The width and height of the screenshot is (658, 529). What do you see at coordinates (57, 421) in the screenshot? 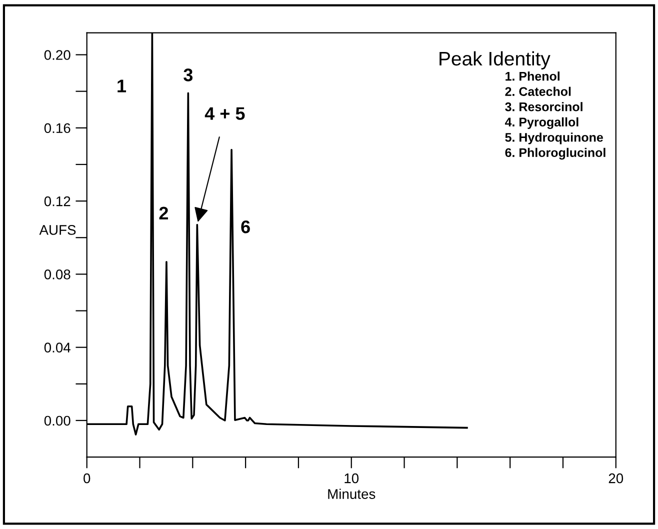
I see `y-tick-label: 0.00` at bounding box center [57, 421].